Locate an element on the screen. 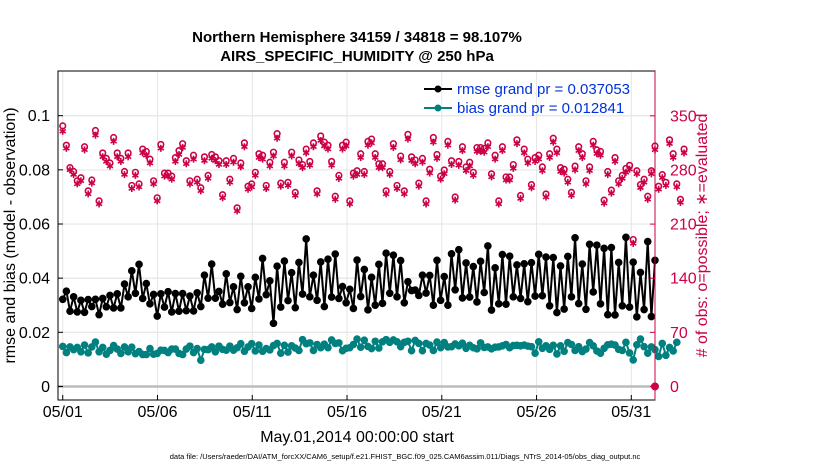  y-right-tick-label: 210 is located at coordinates (683, 225).